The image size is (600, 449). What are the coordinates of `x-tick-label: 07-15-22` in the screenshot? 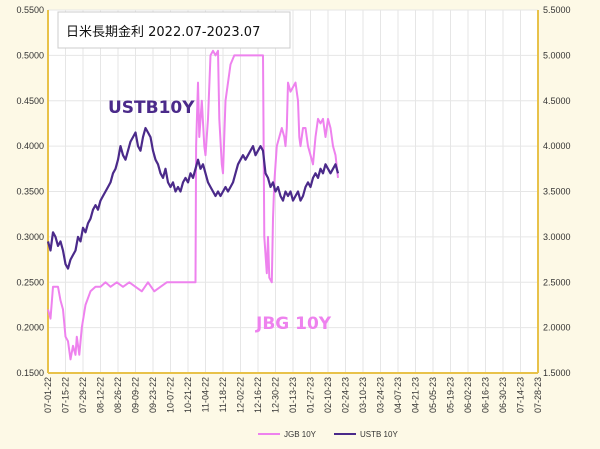 It's located at (66, 395).